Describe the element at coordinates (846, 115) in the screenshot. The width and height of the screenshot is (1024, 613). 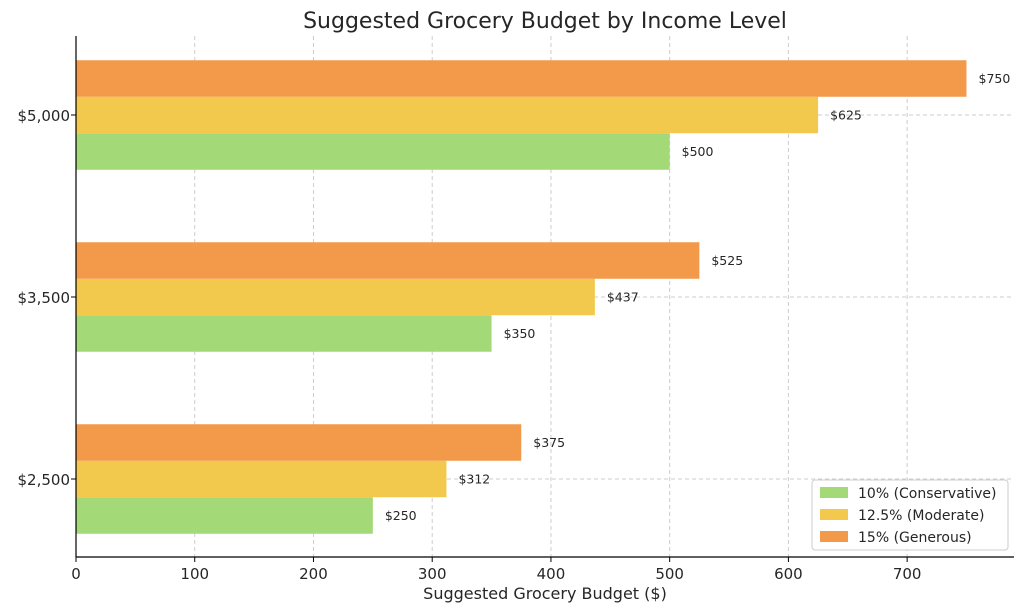
I see `bar-value-label: $625` at that location.